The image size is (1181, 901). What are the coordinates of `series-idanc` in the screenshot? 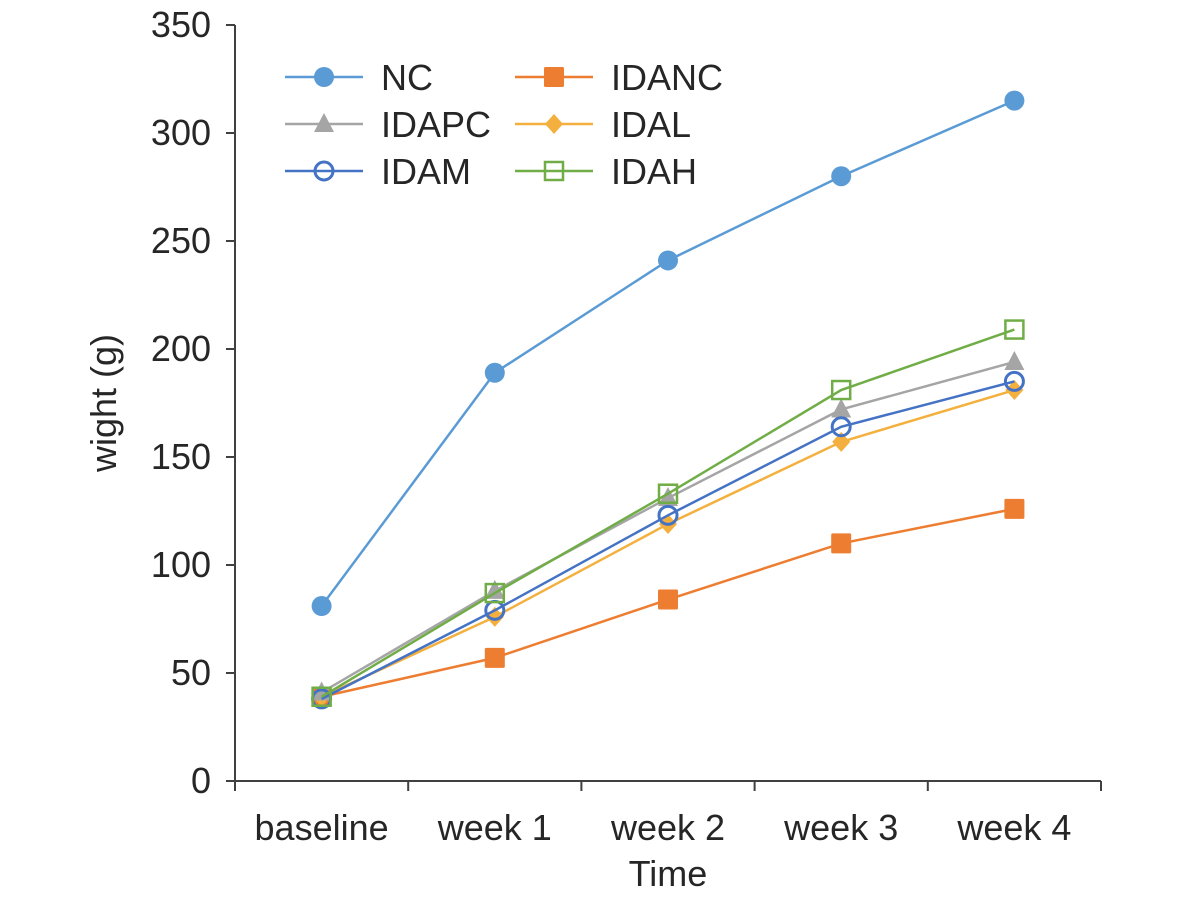 It's located at (668, 602).